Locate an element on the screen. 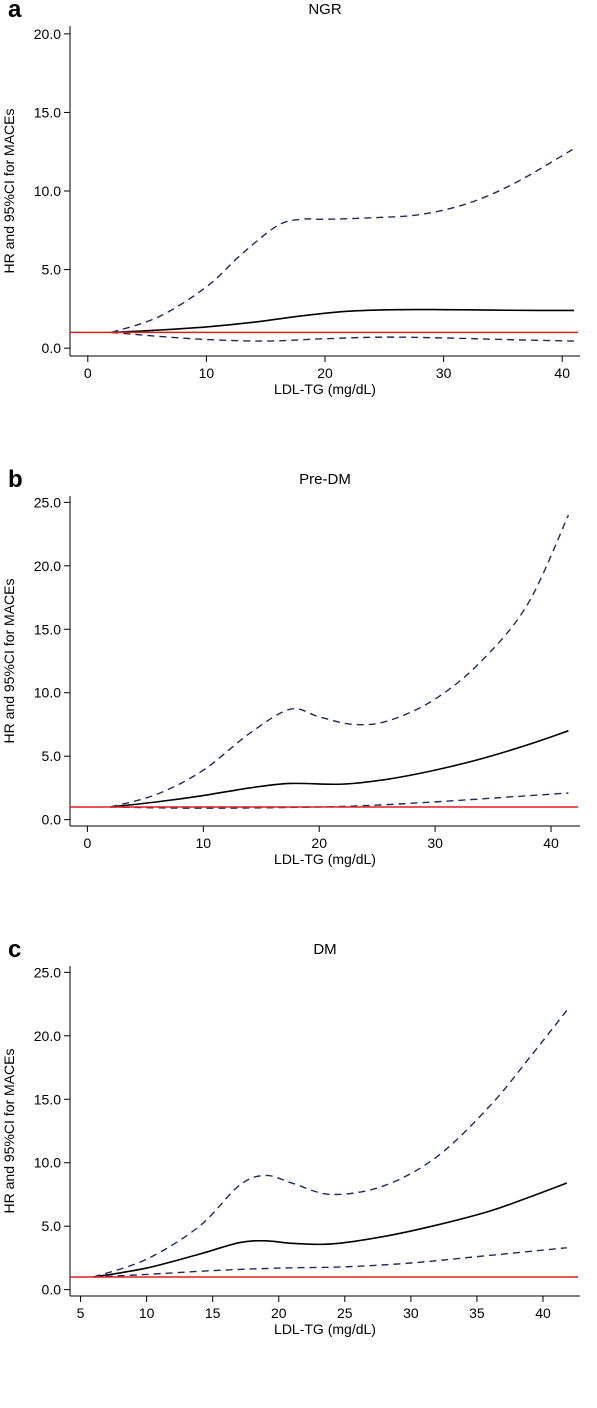 The width and height of the screenshot is (597, 1408). panel-letter: a is located at coordinates (15, 11).